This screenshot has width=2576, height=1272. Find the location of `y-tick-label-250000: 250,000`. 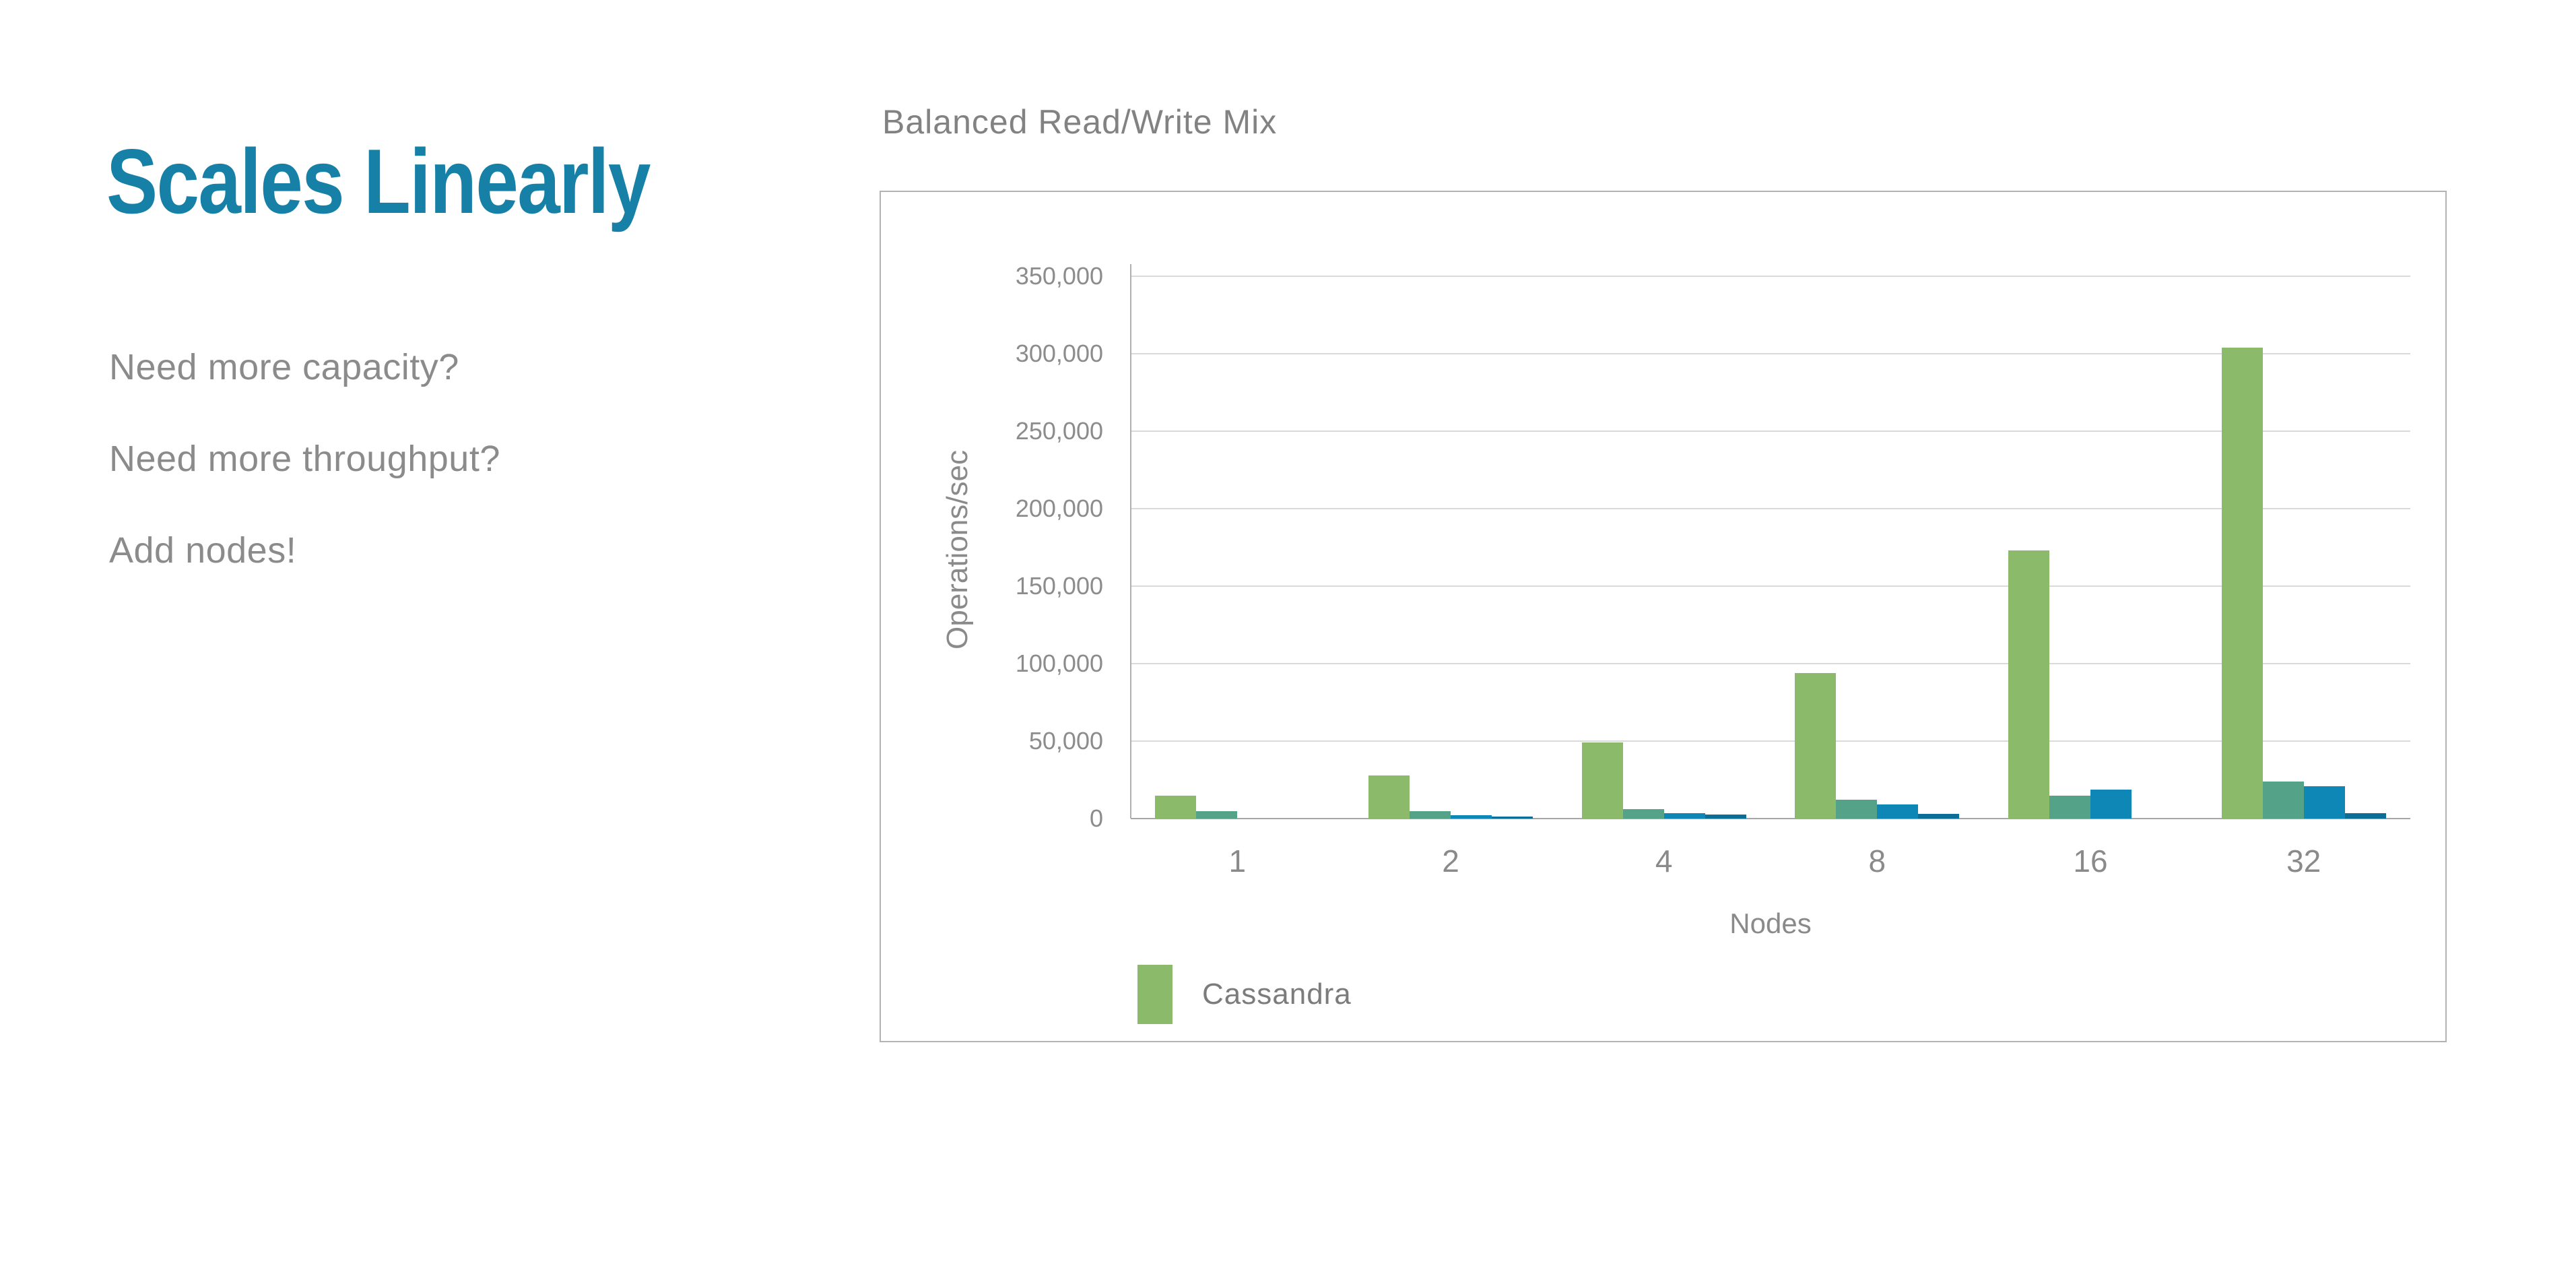

y-tick-label-250000: 250,000 is located at coordinates (1059, 431).